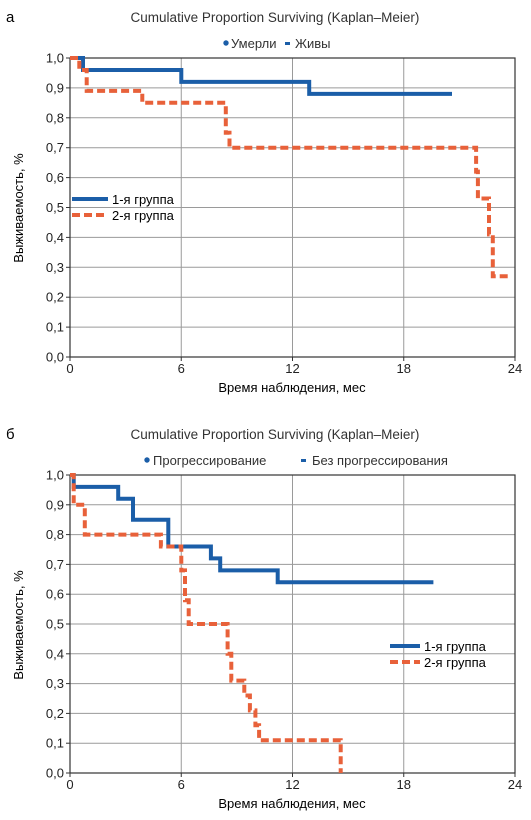  I want to click on series-legend-b: 1-я группа 2-я группа, so click(438, 654).